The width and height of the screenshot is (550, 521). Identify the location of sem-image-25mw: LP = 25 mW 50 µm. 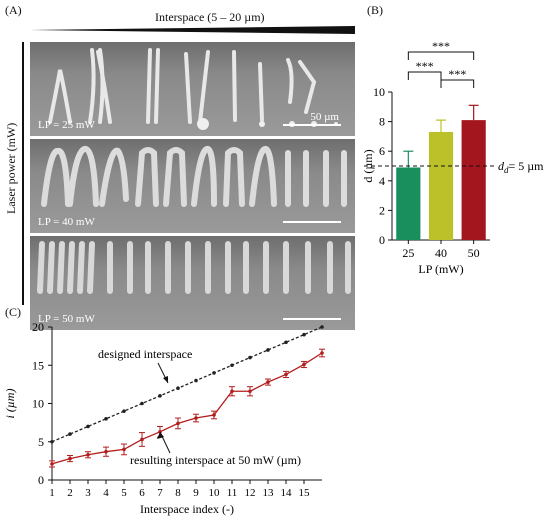
(192, 89).